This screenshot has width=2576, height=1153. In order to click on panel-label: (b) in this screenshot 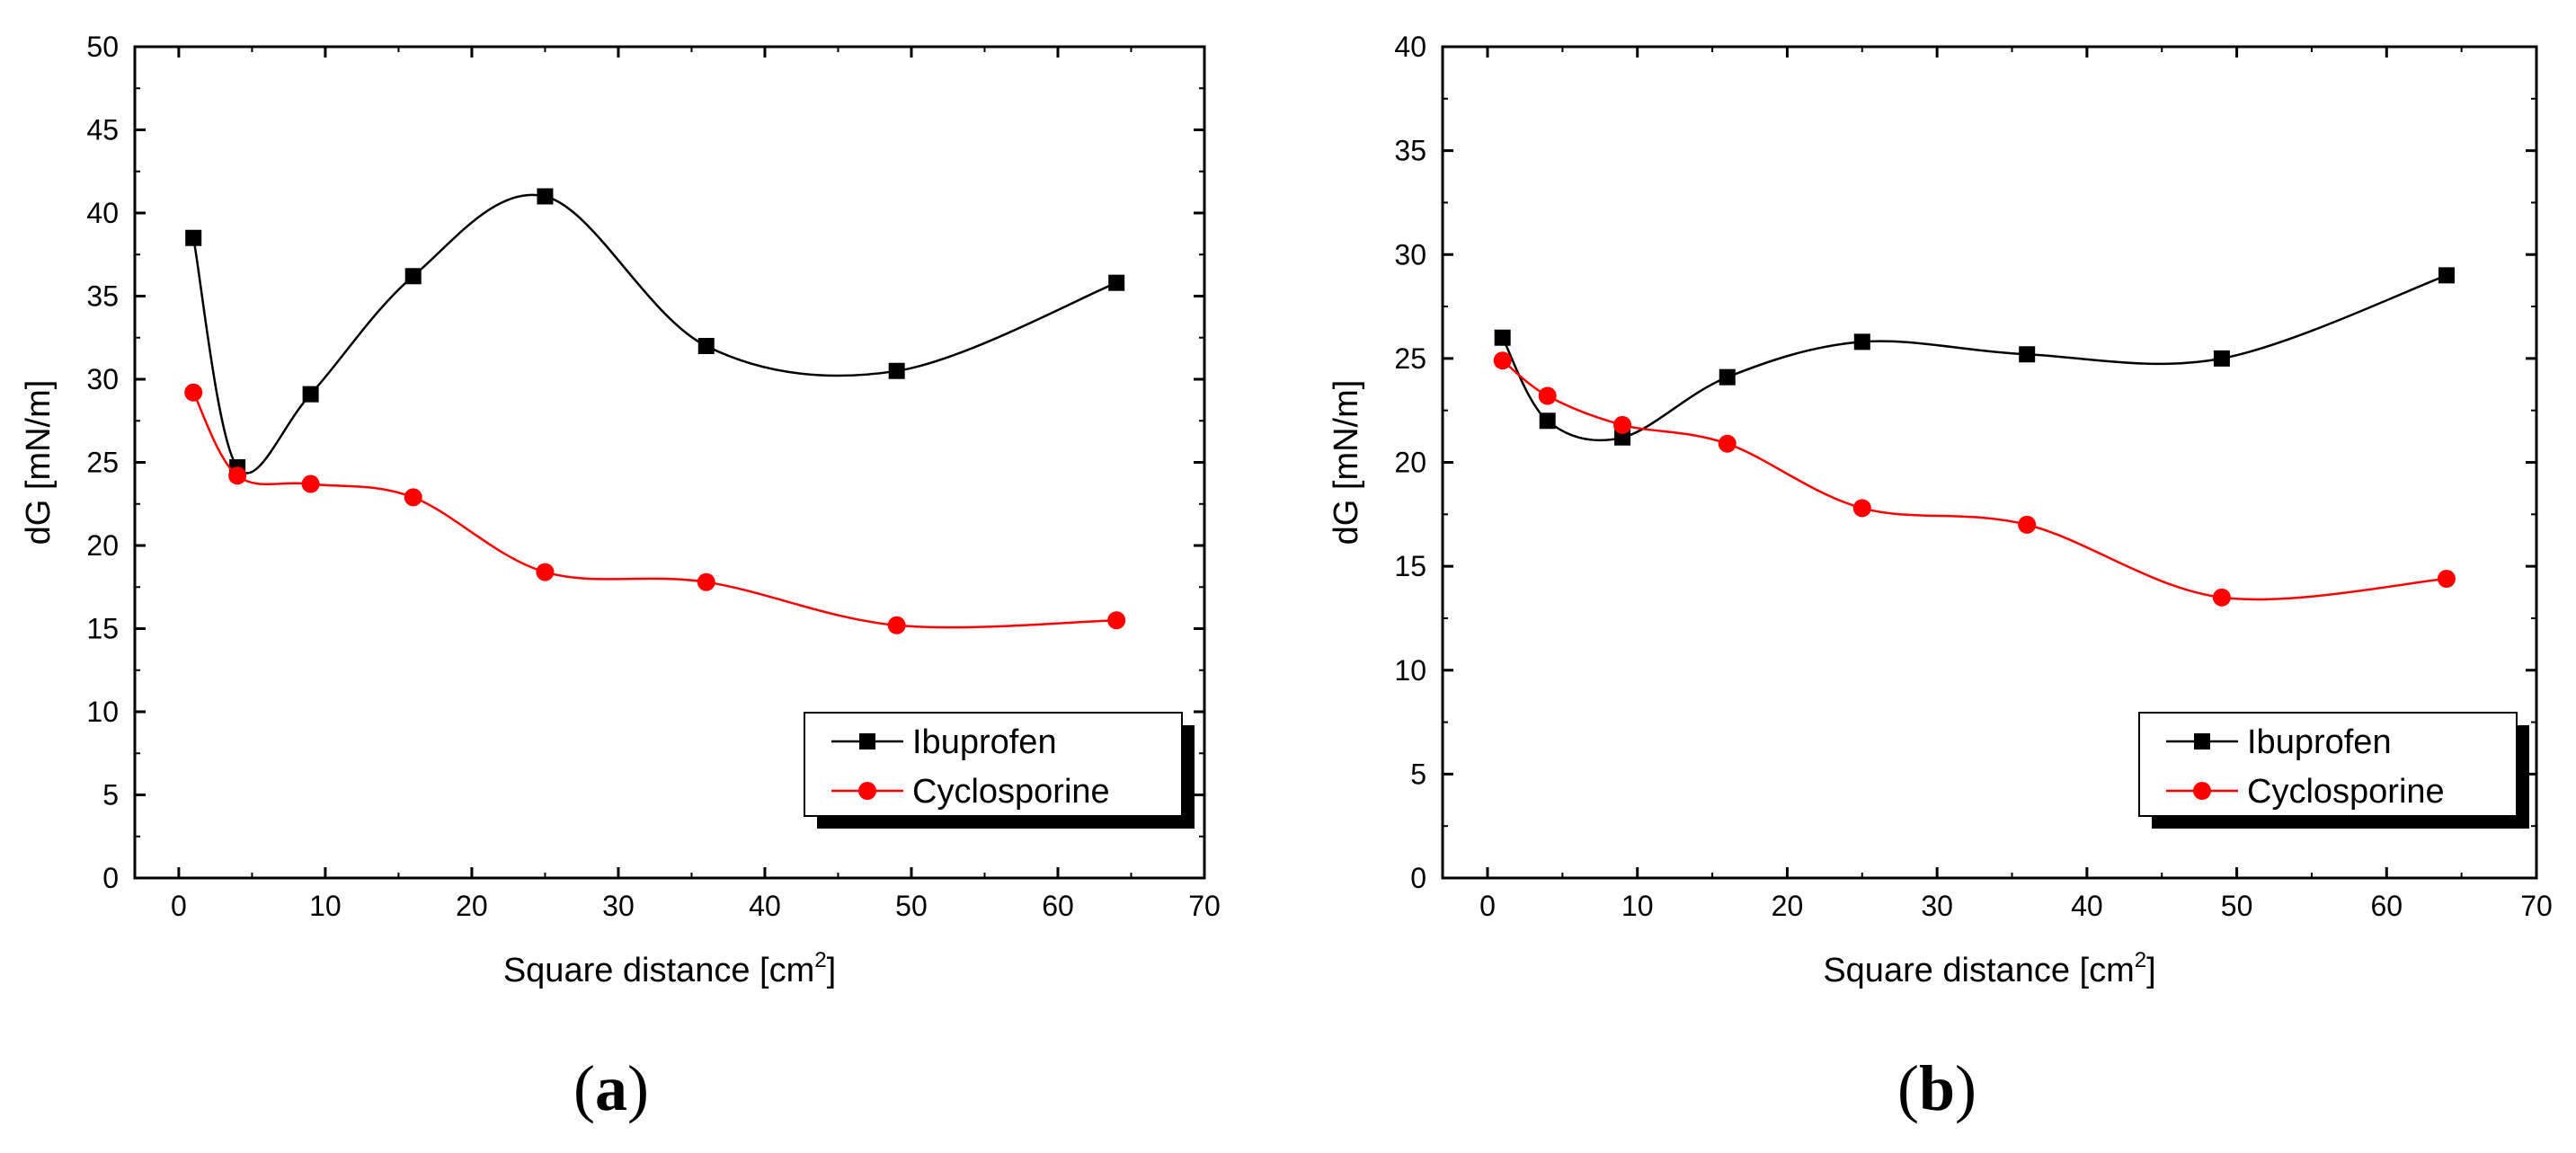, I will do `click(1937, 1088)`.